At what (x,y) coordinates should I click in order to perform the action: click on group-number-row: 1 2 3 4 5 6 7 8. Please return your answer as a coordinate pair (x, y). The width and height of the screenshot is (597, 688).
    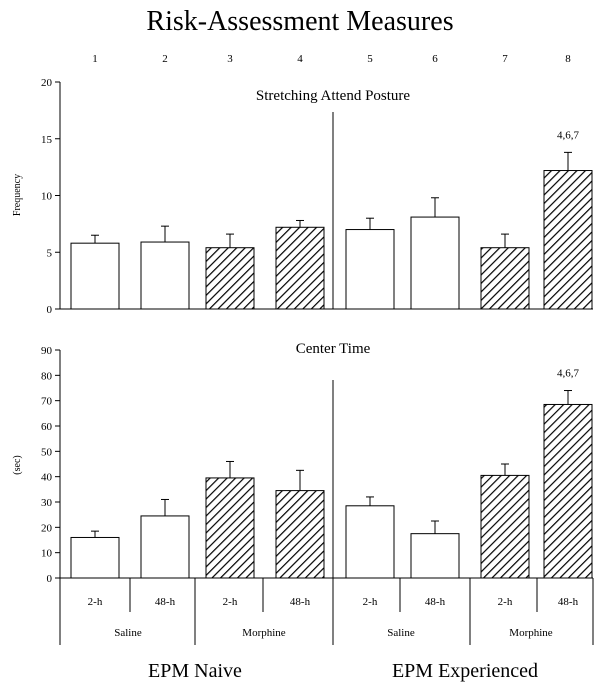
    Looking at the image, I should click on (331, 59).